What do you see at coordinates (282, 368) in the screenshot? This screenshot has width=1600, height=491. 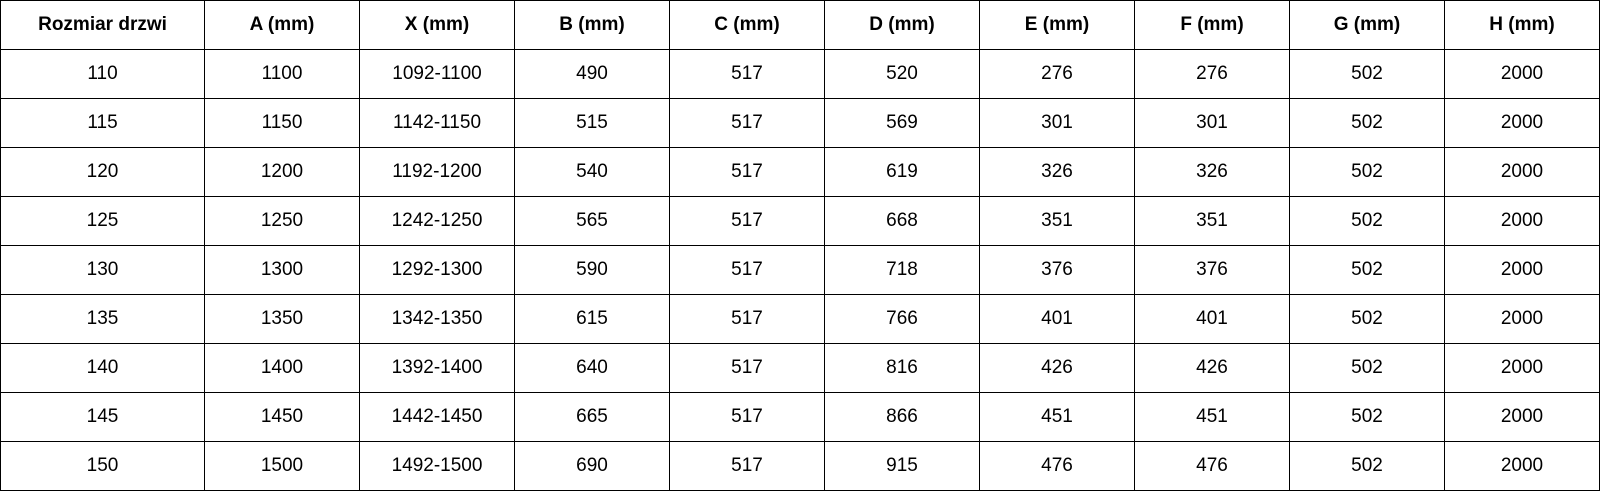 I see `table-cell: 1400` at bounding box center [282, 368].